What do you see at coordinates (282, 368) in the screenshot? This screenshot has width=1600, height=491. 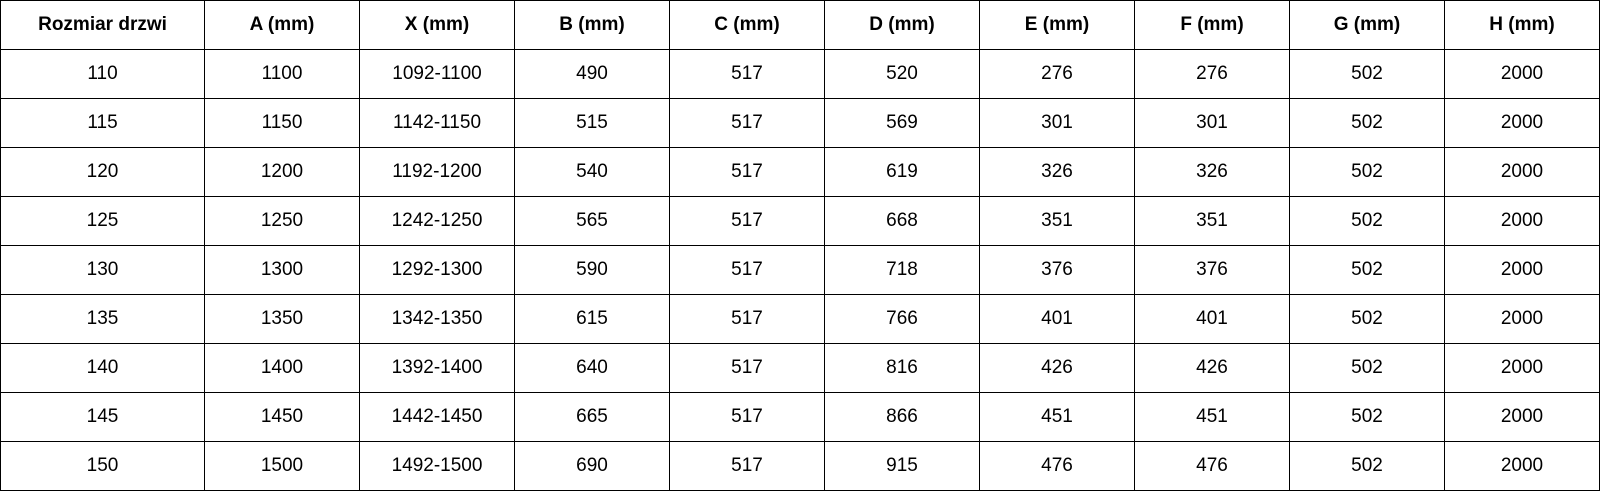 I see `table-cell: 1400` at bounding box center [282, 368].